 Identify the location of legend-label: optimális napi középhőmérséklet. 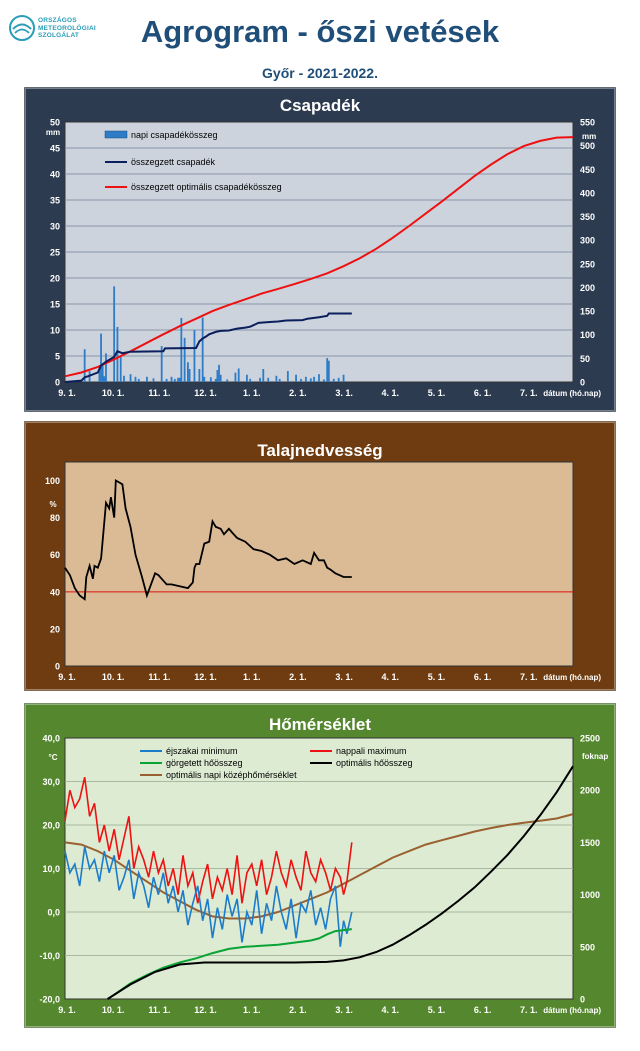
(231, 775).